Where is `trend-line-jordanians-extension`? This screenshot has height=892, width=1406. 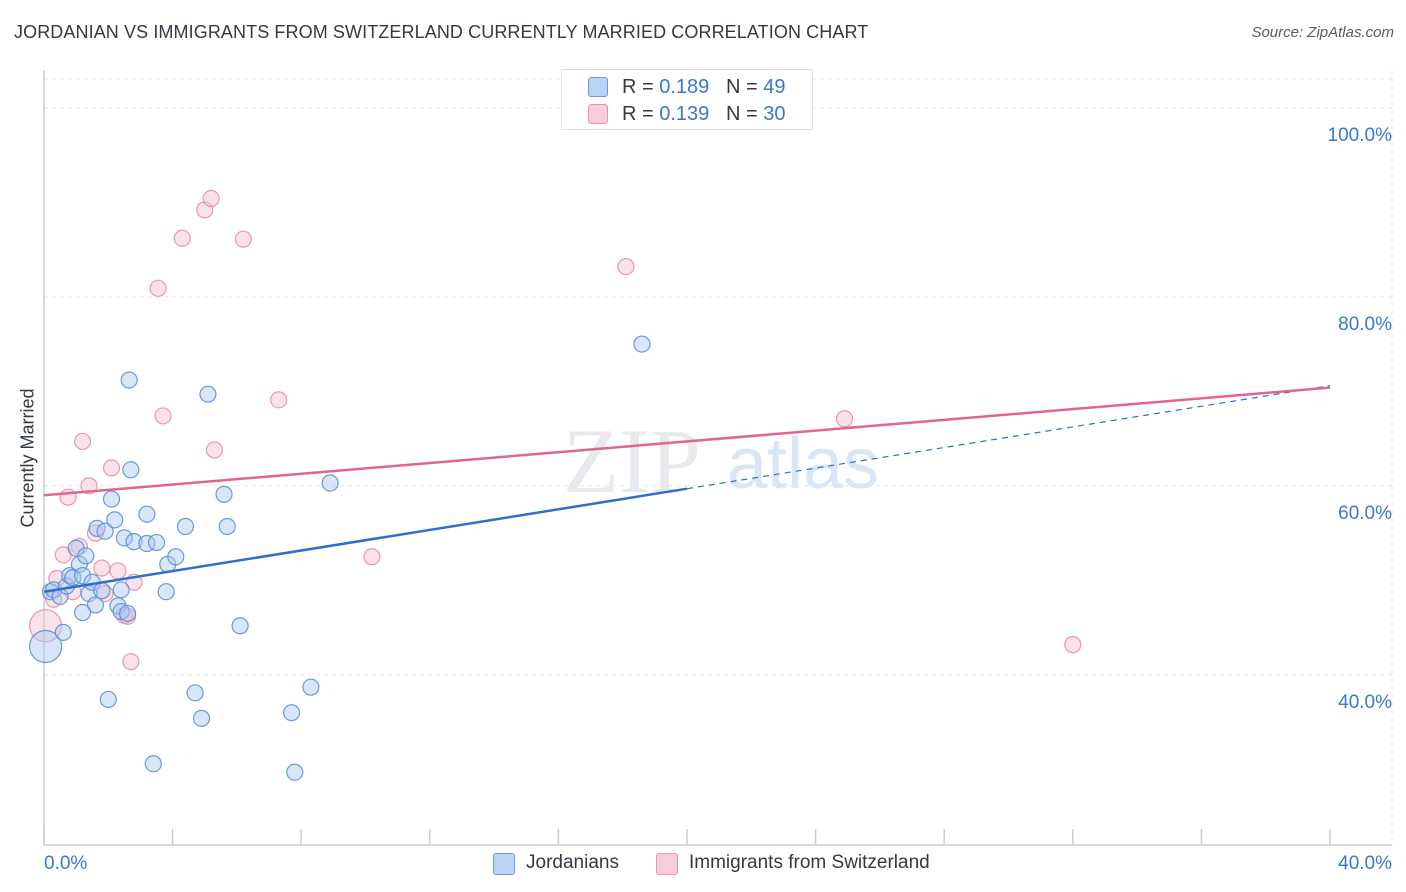
trend-line-jordanians-extension is located at coordinates (1008, 437).